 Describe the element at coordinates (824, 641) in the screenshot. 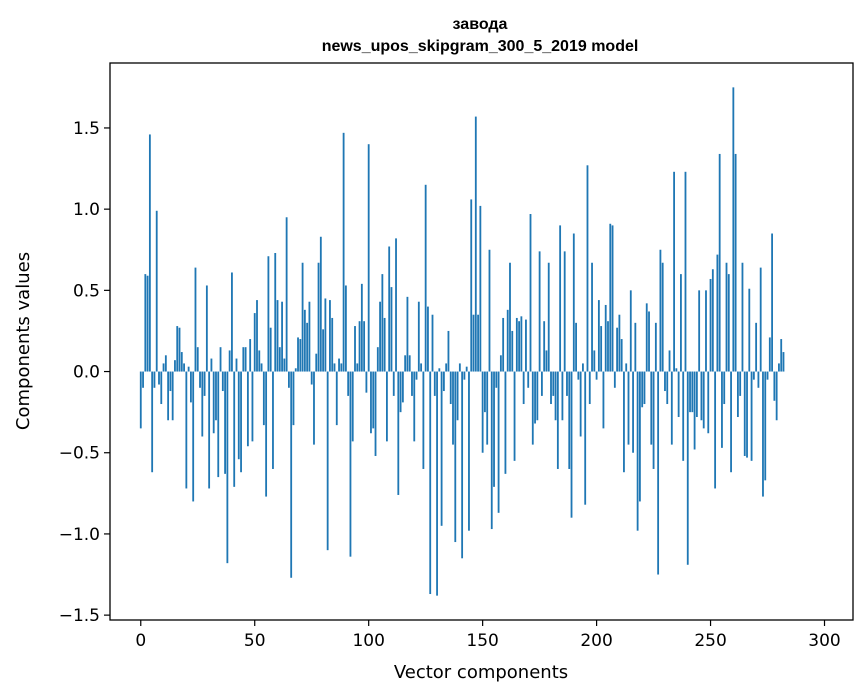

I see `x-tick-label: 300` at that location.